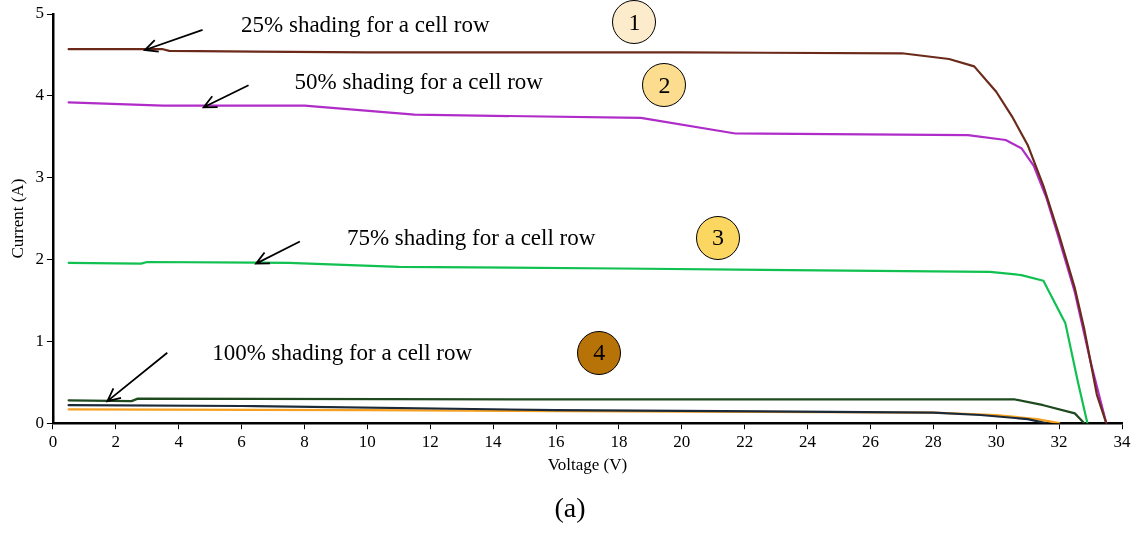 Image resolution: width=1140 pixels, height=536 pixels. I want to click on x-tick-label: 28, so click(933, 441).